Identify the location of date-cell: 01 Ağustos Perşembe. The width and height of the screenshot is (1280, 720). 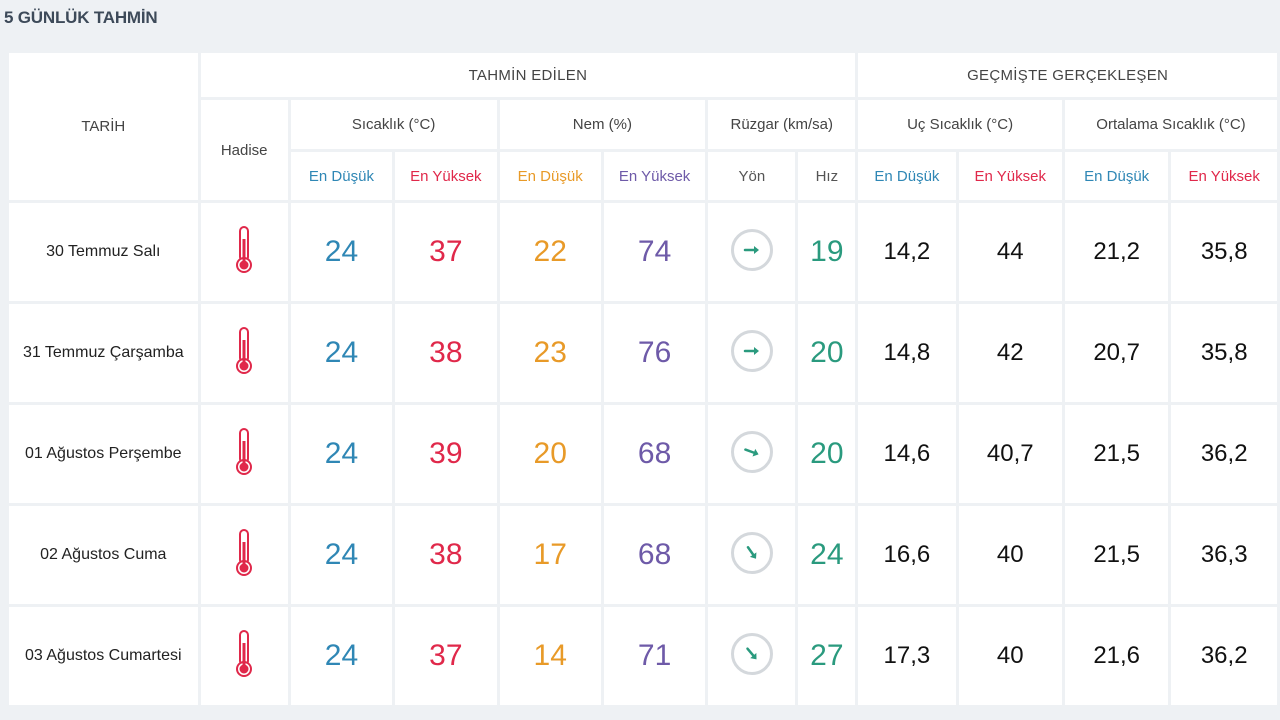
(103, 454).